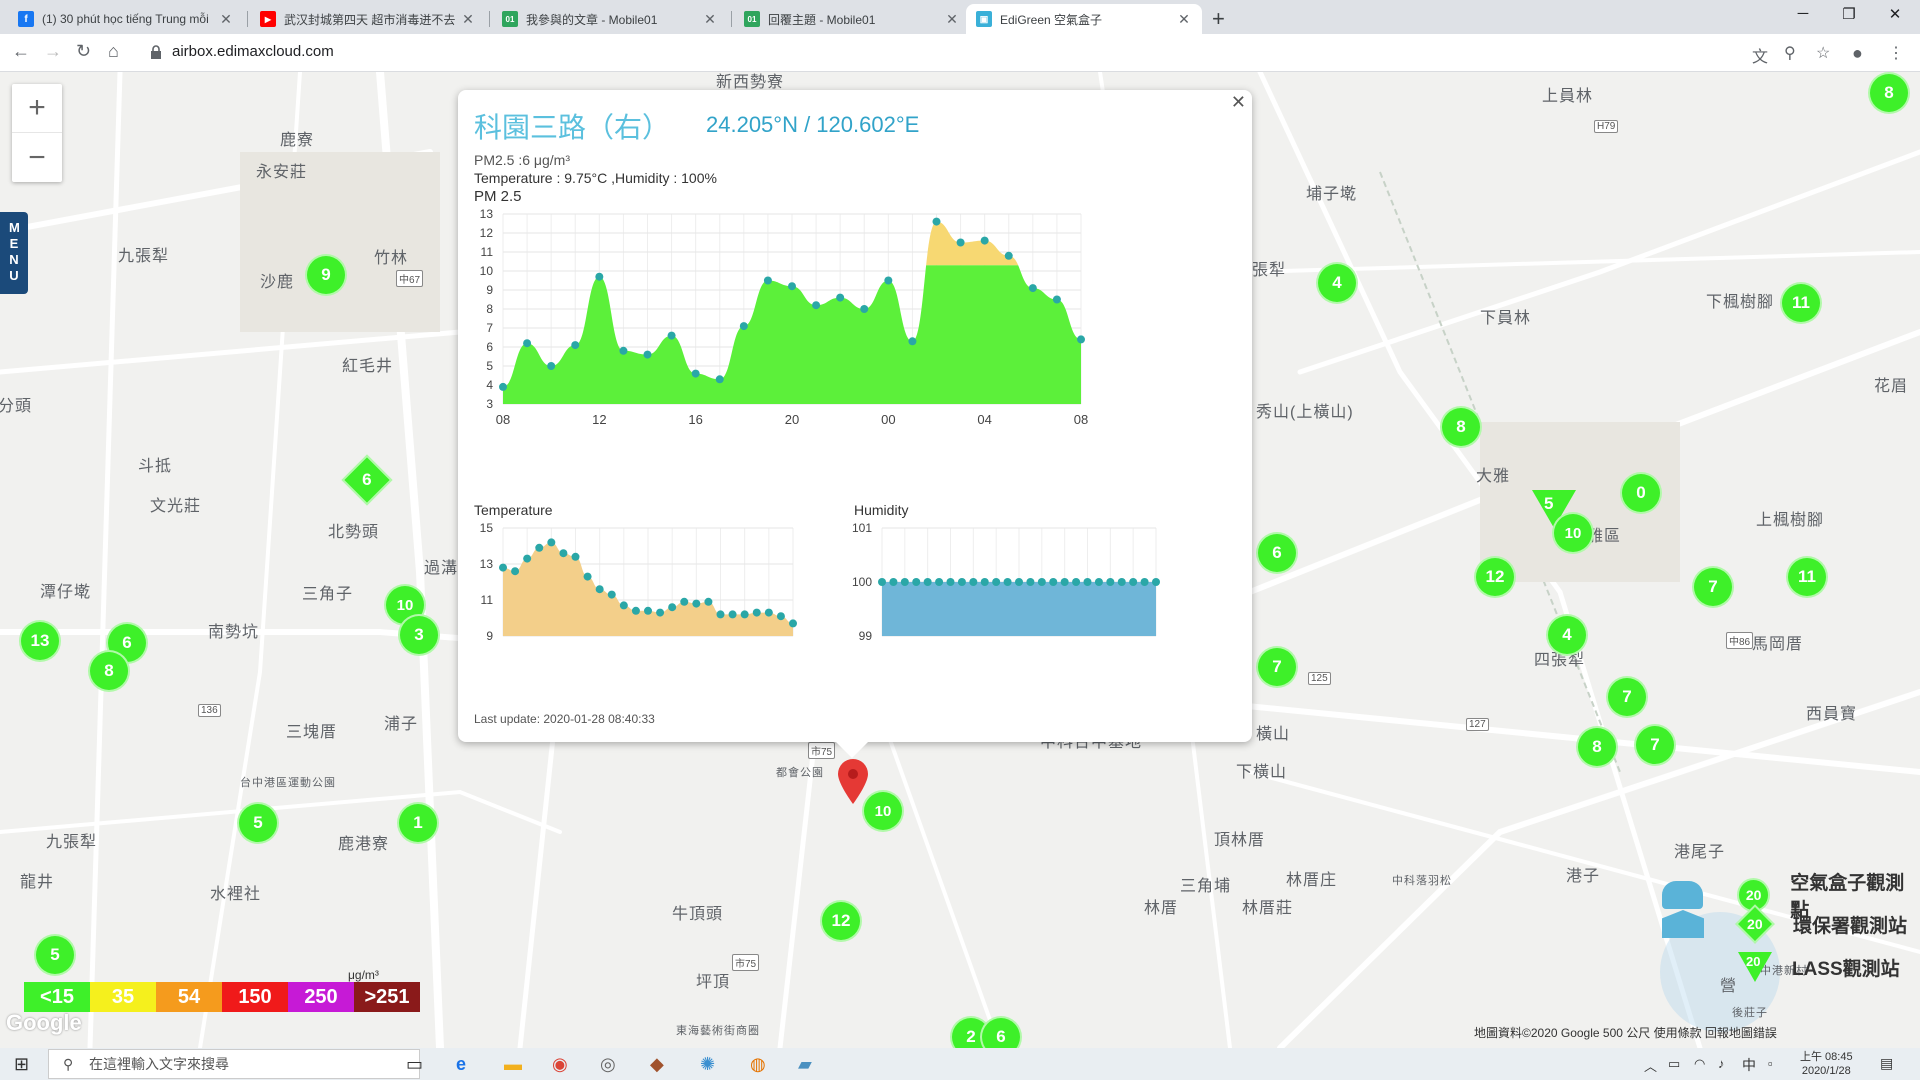  What do you see at coordinates (1826, 1057) in the screenshot?
I see `clock-time: 上午 08:45` at bounding box center [1826, 1057].